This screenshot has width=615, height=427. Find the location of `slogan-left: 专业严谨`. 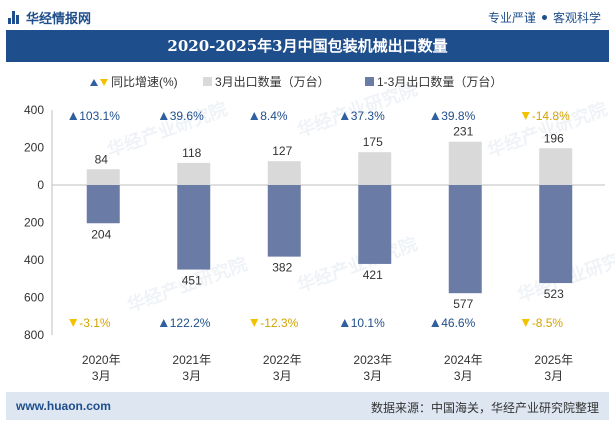

slogan-left: 专业严谨 is located at coordinates (511, 18).